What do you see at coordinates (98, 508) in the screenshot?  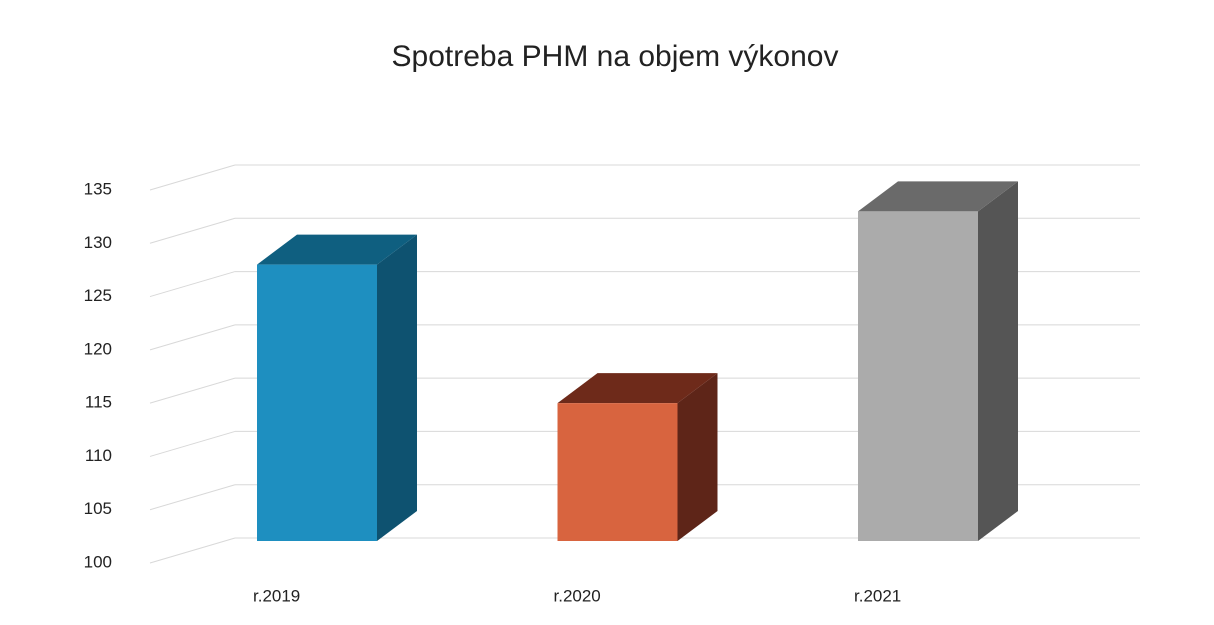 I see `y-tick-label: 105` at bounding box center [98, 508].